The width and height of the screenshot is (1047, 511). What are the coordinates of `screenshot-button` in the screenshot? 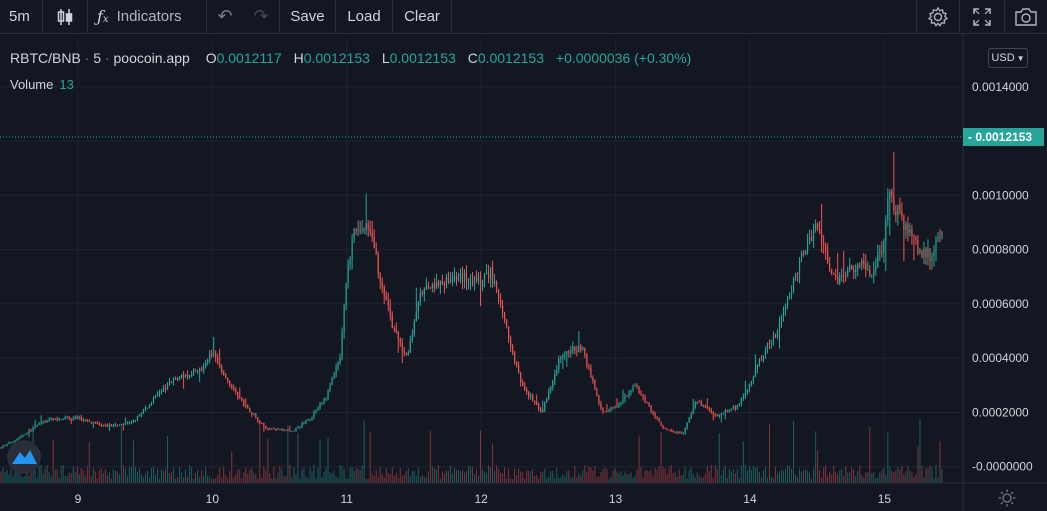 It's located at (1026, 16).